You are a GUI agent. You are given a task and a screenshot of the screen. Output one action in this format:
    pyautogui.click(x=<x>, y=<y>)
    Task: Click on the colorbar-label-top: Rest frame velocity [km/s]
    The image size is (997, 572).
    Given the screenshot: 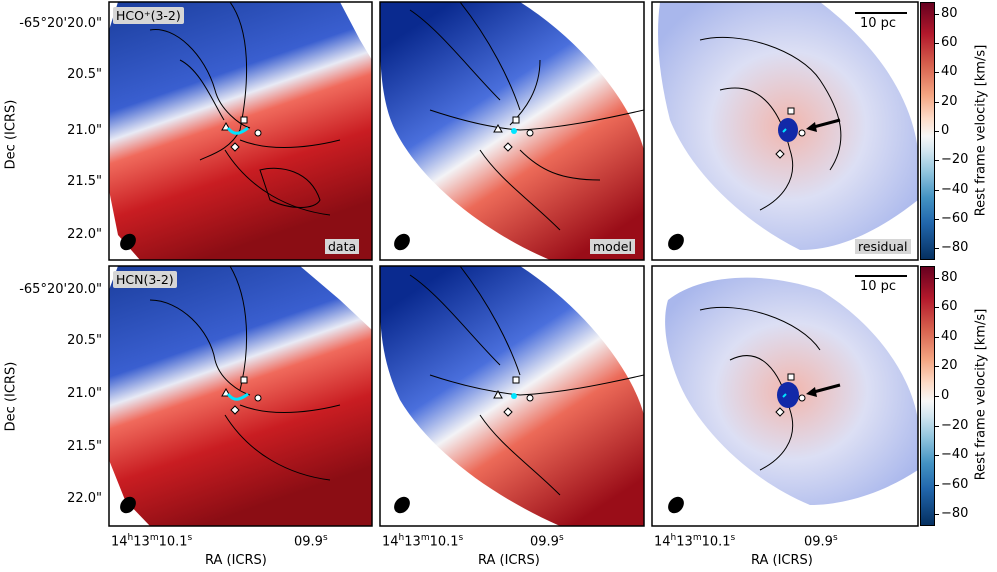 What is the action you would take?
    pyautogui.click(x=981, y=130)
    